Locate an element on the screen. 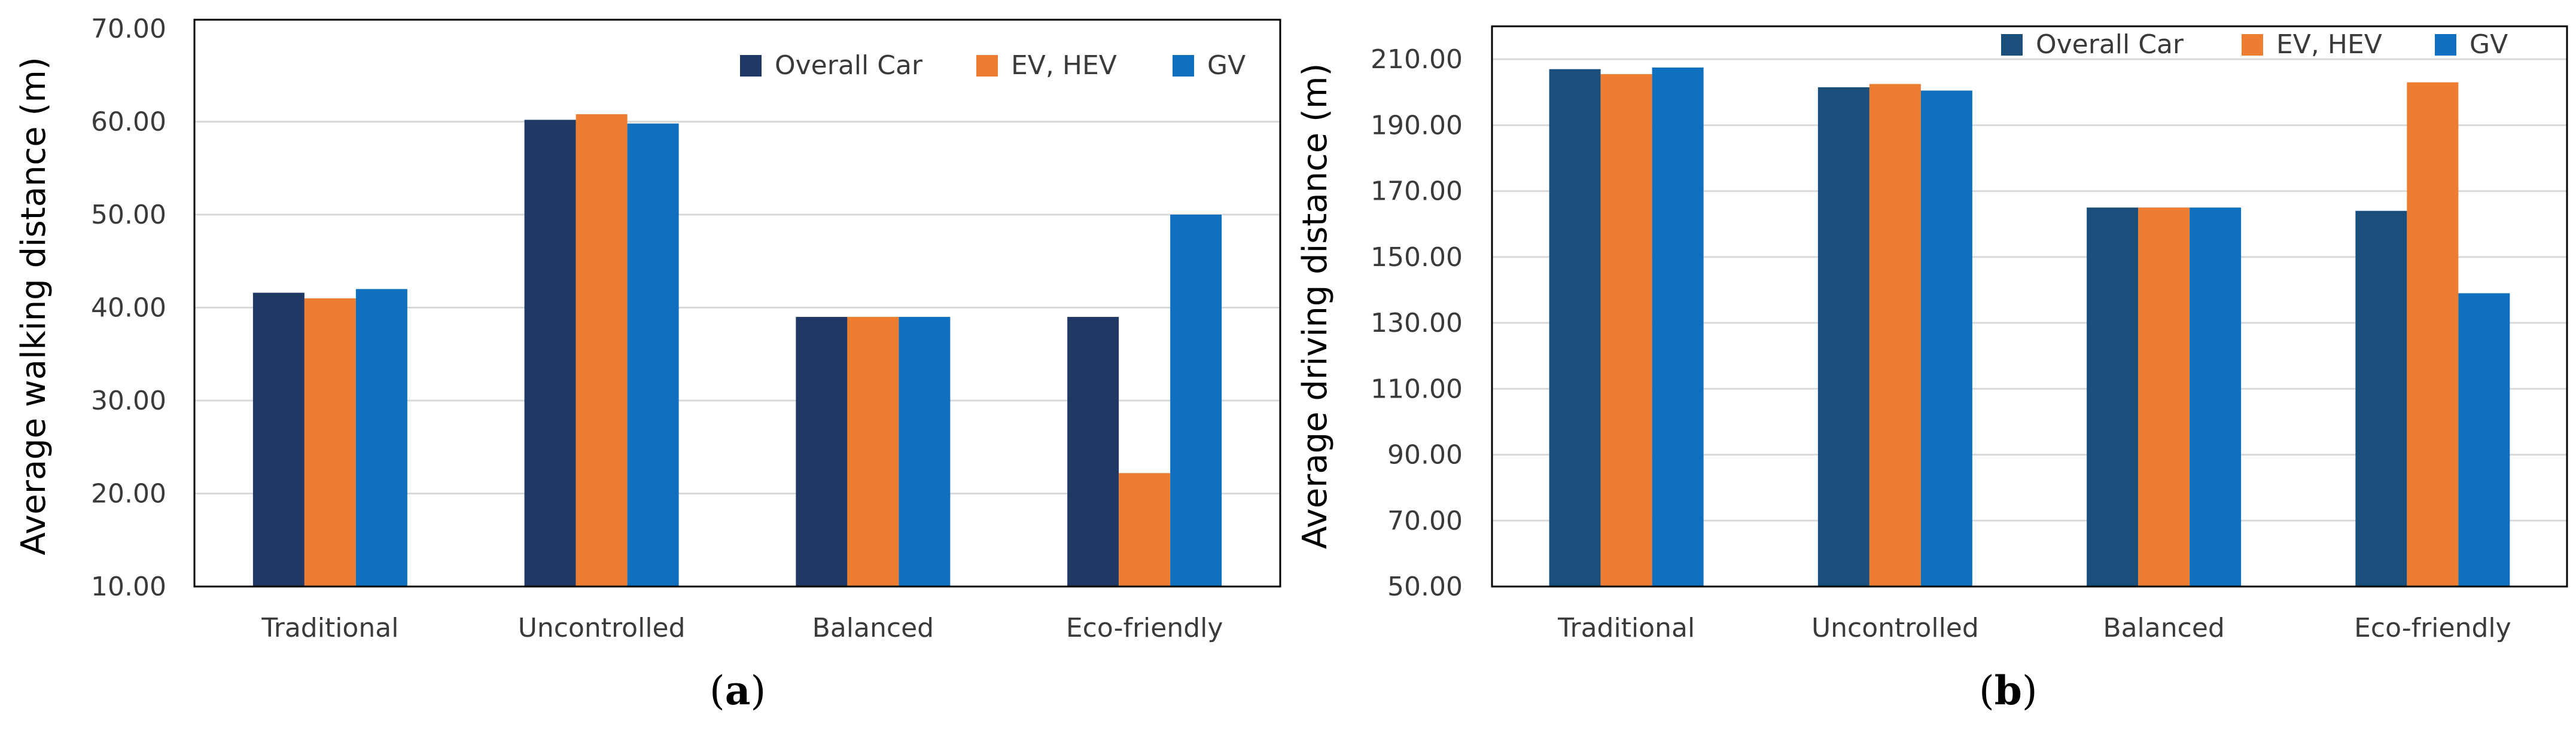  panel-label: a is located at coordinates (738, 690).